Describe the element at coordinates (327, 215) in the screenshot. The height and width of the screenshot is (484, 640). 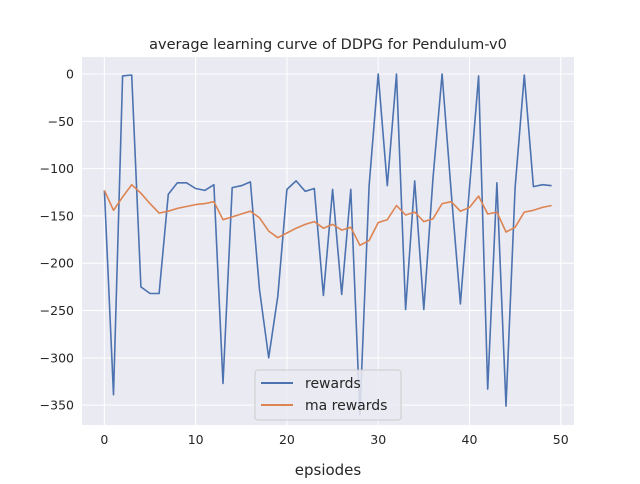
I see `series-line-ma-rewards` at that location.